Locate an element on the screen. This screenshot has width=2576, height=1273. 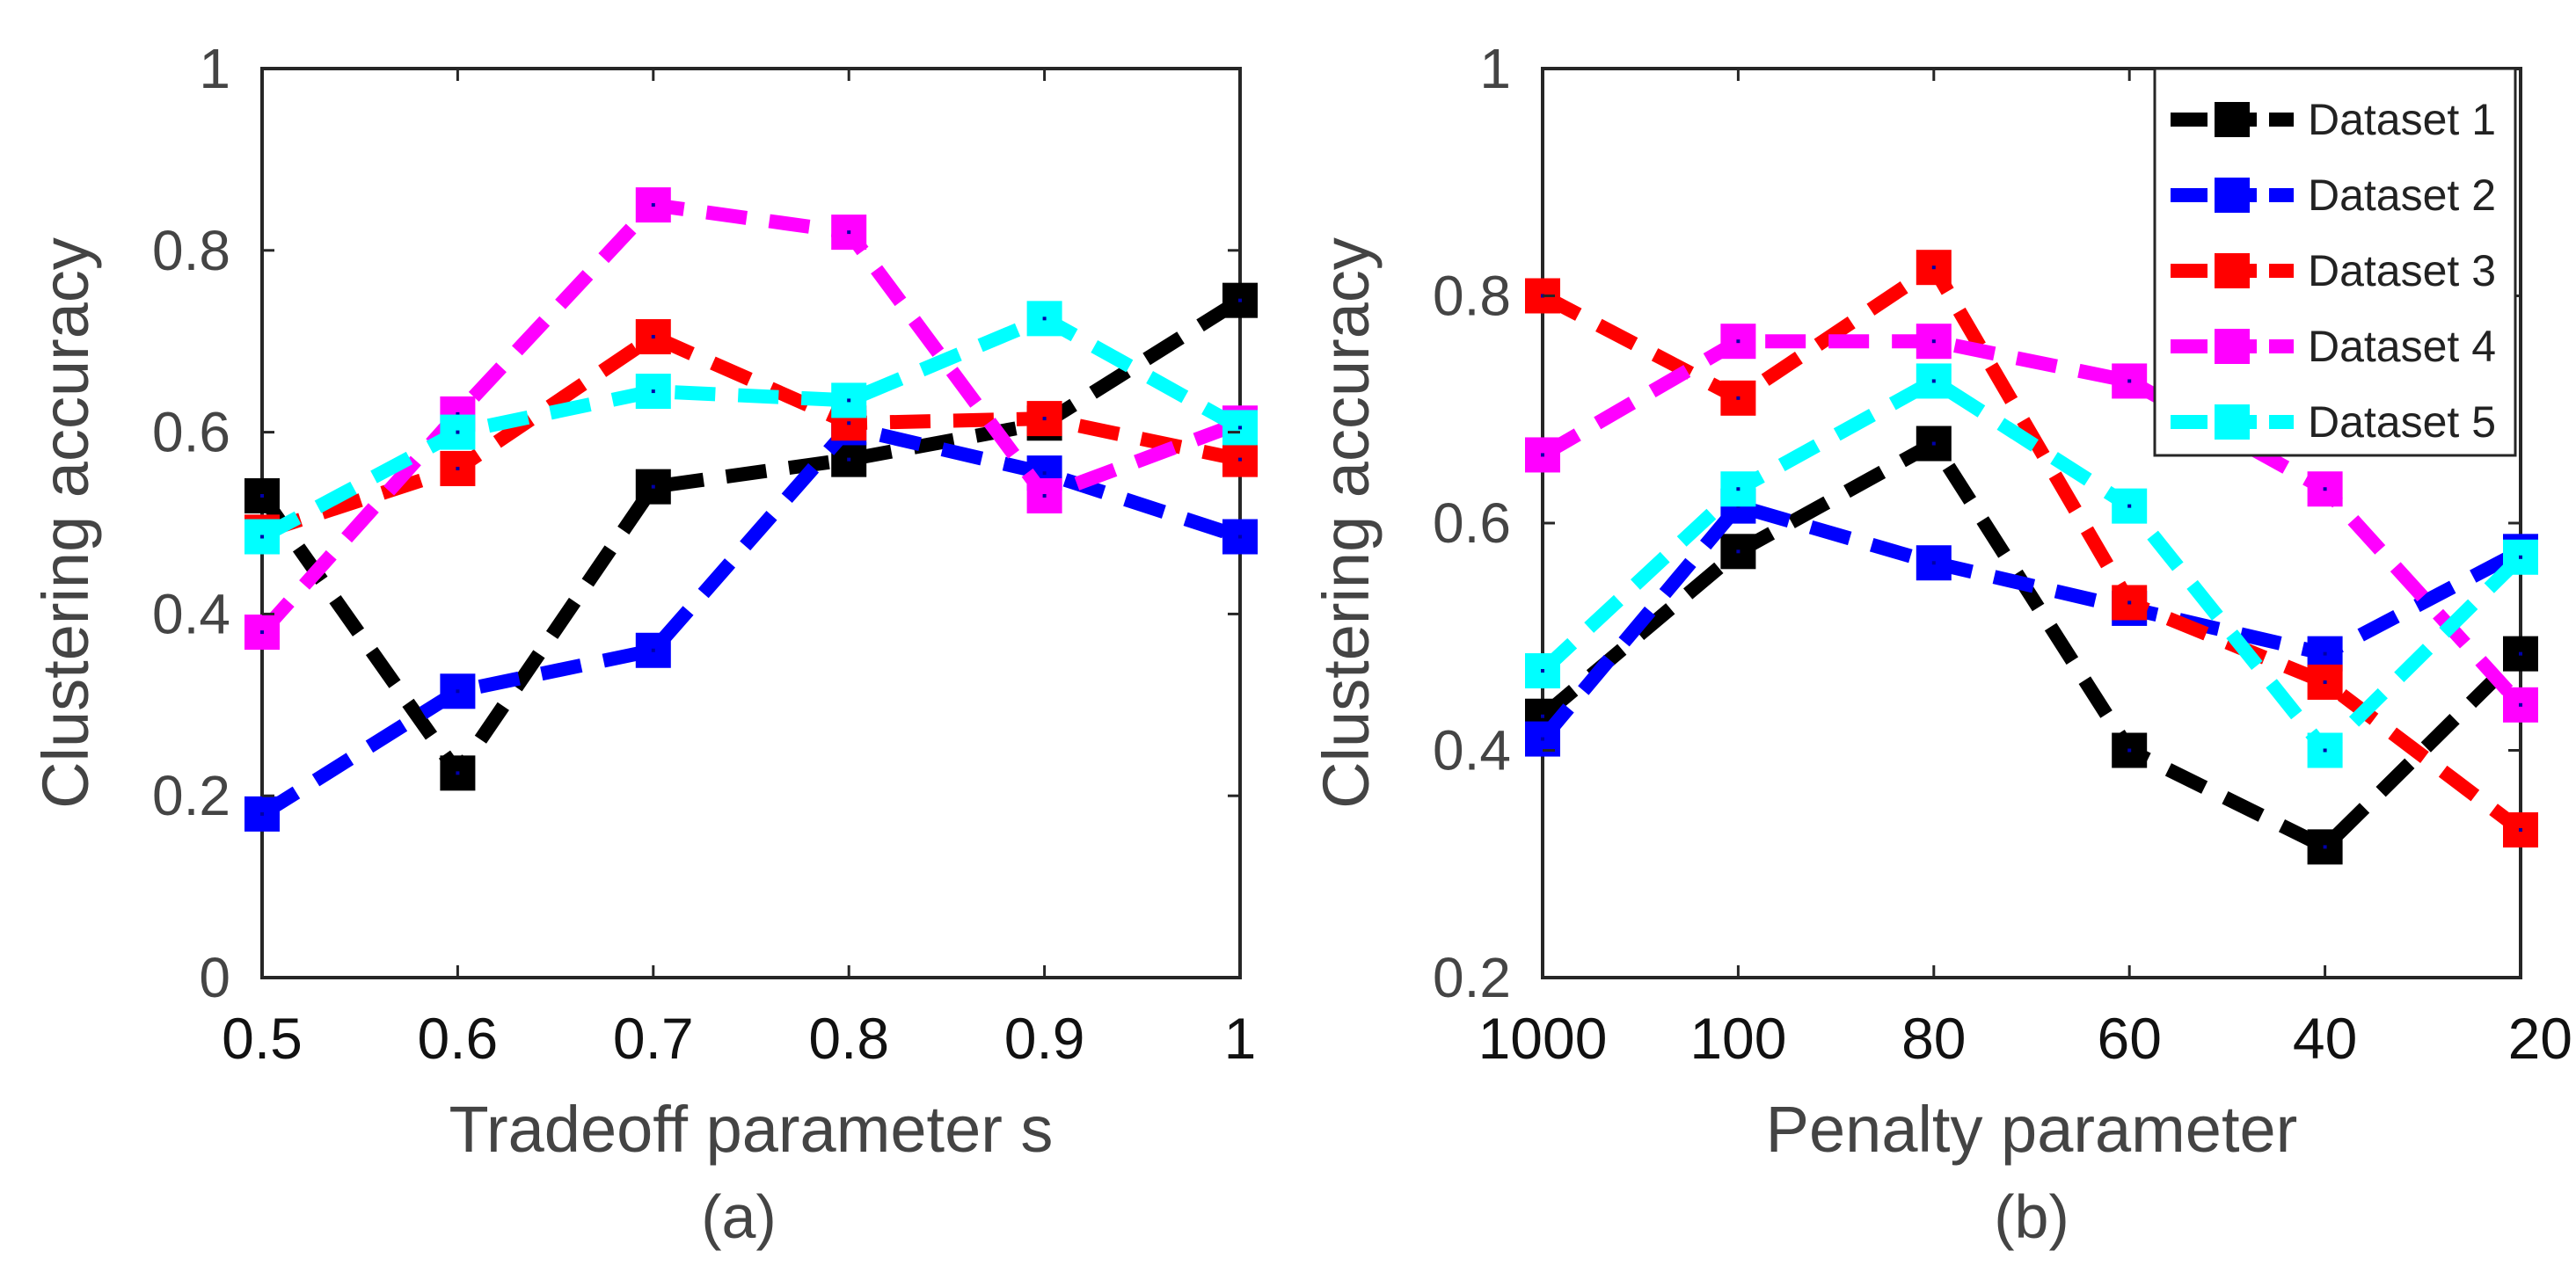
series-line-dataset-5-a is located at coordinates (751, 427).